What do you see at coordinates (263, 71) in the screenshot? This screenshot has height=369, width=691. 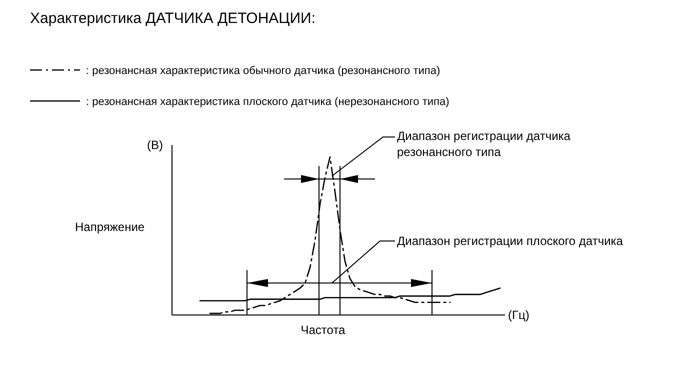 I see `legend-label: : резонансная характеристика обычного датчика (резонансного типа)` at bounding box center [263, 71].